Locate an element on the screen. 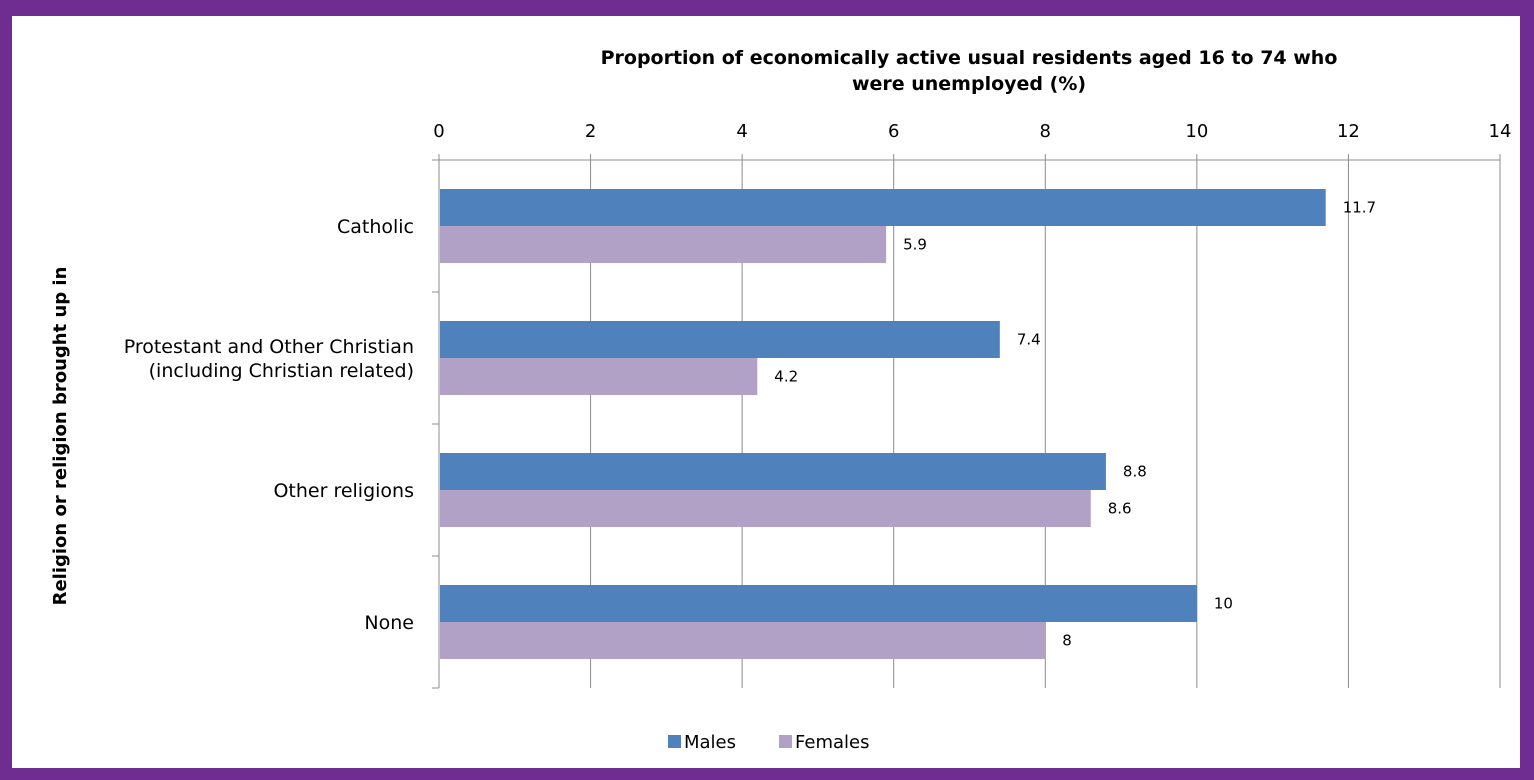 The height and width of the screenshot is (780, 1534). data-label: 7.4 is located at coordinates (1029, 340).